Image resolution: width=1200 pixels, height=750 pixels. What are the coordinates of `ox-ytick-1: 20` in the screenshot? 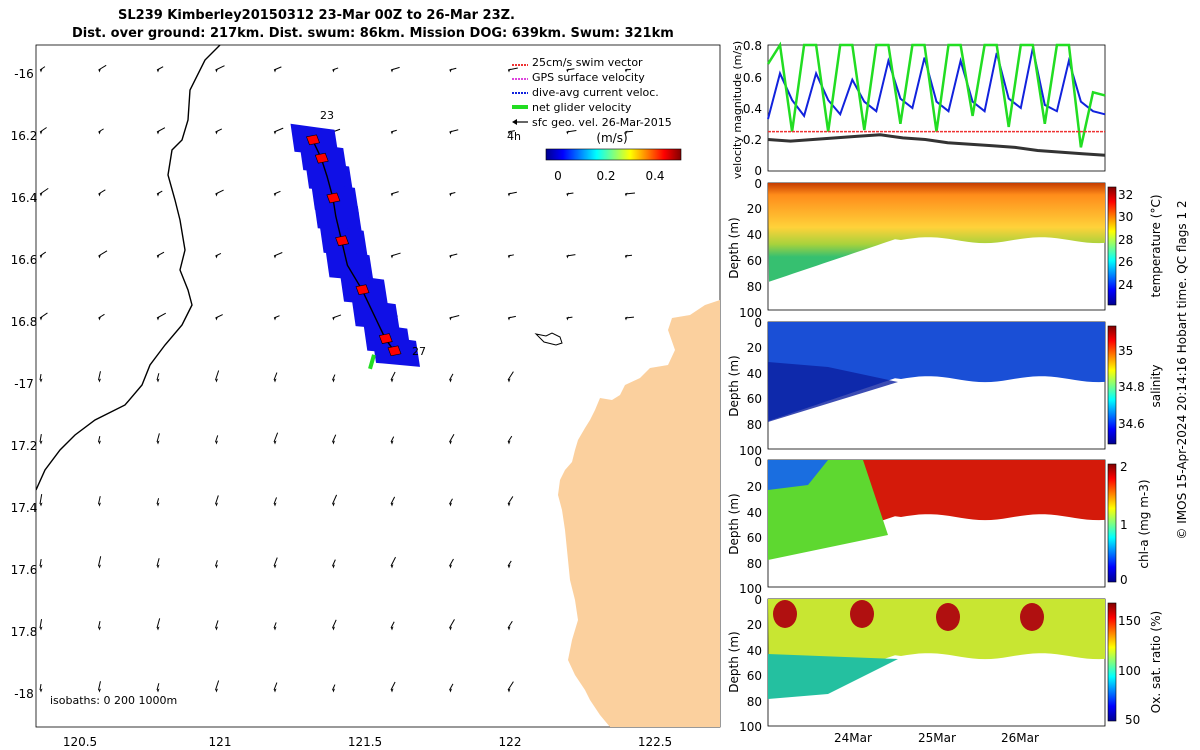 It's located at (754, 625).